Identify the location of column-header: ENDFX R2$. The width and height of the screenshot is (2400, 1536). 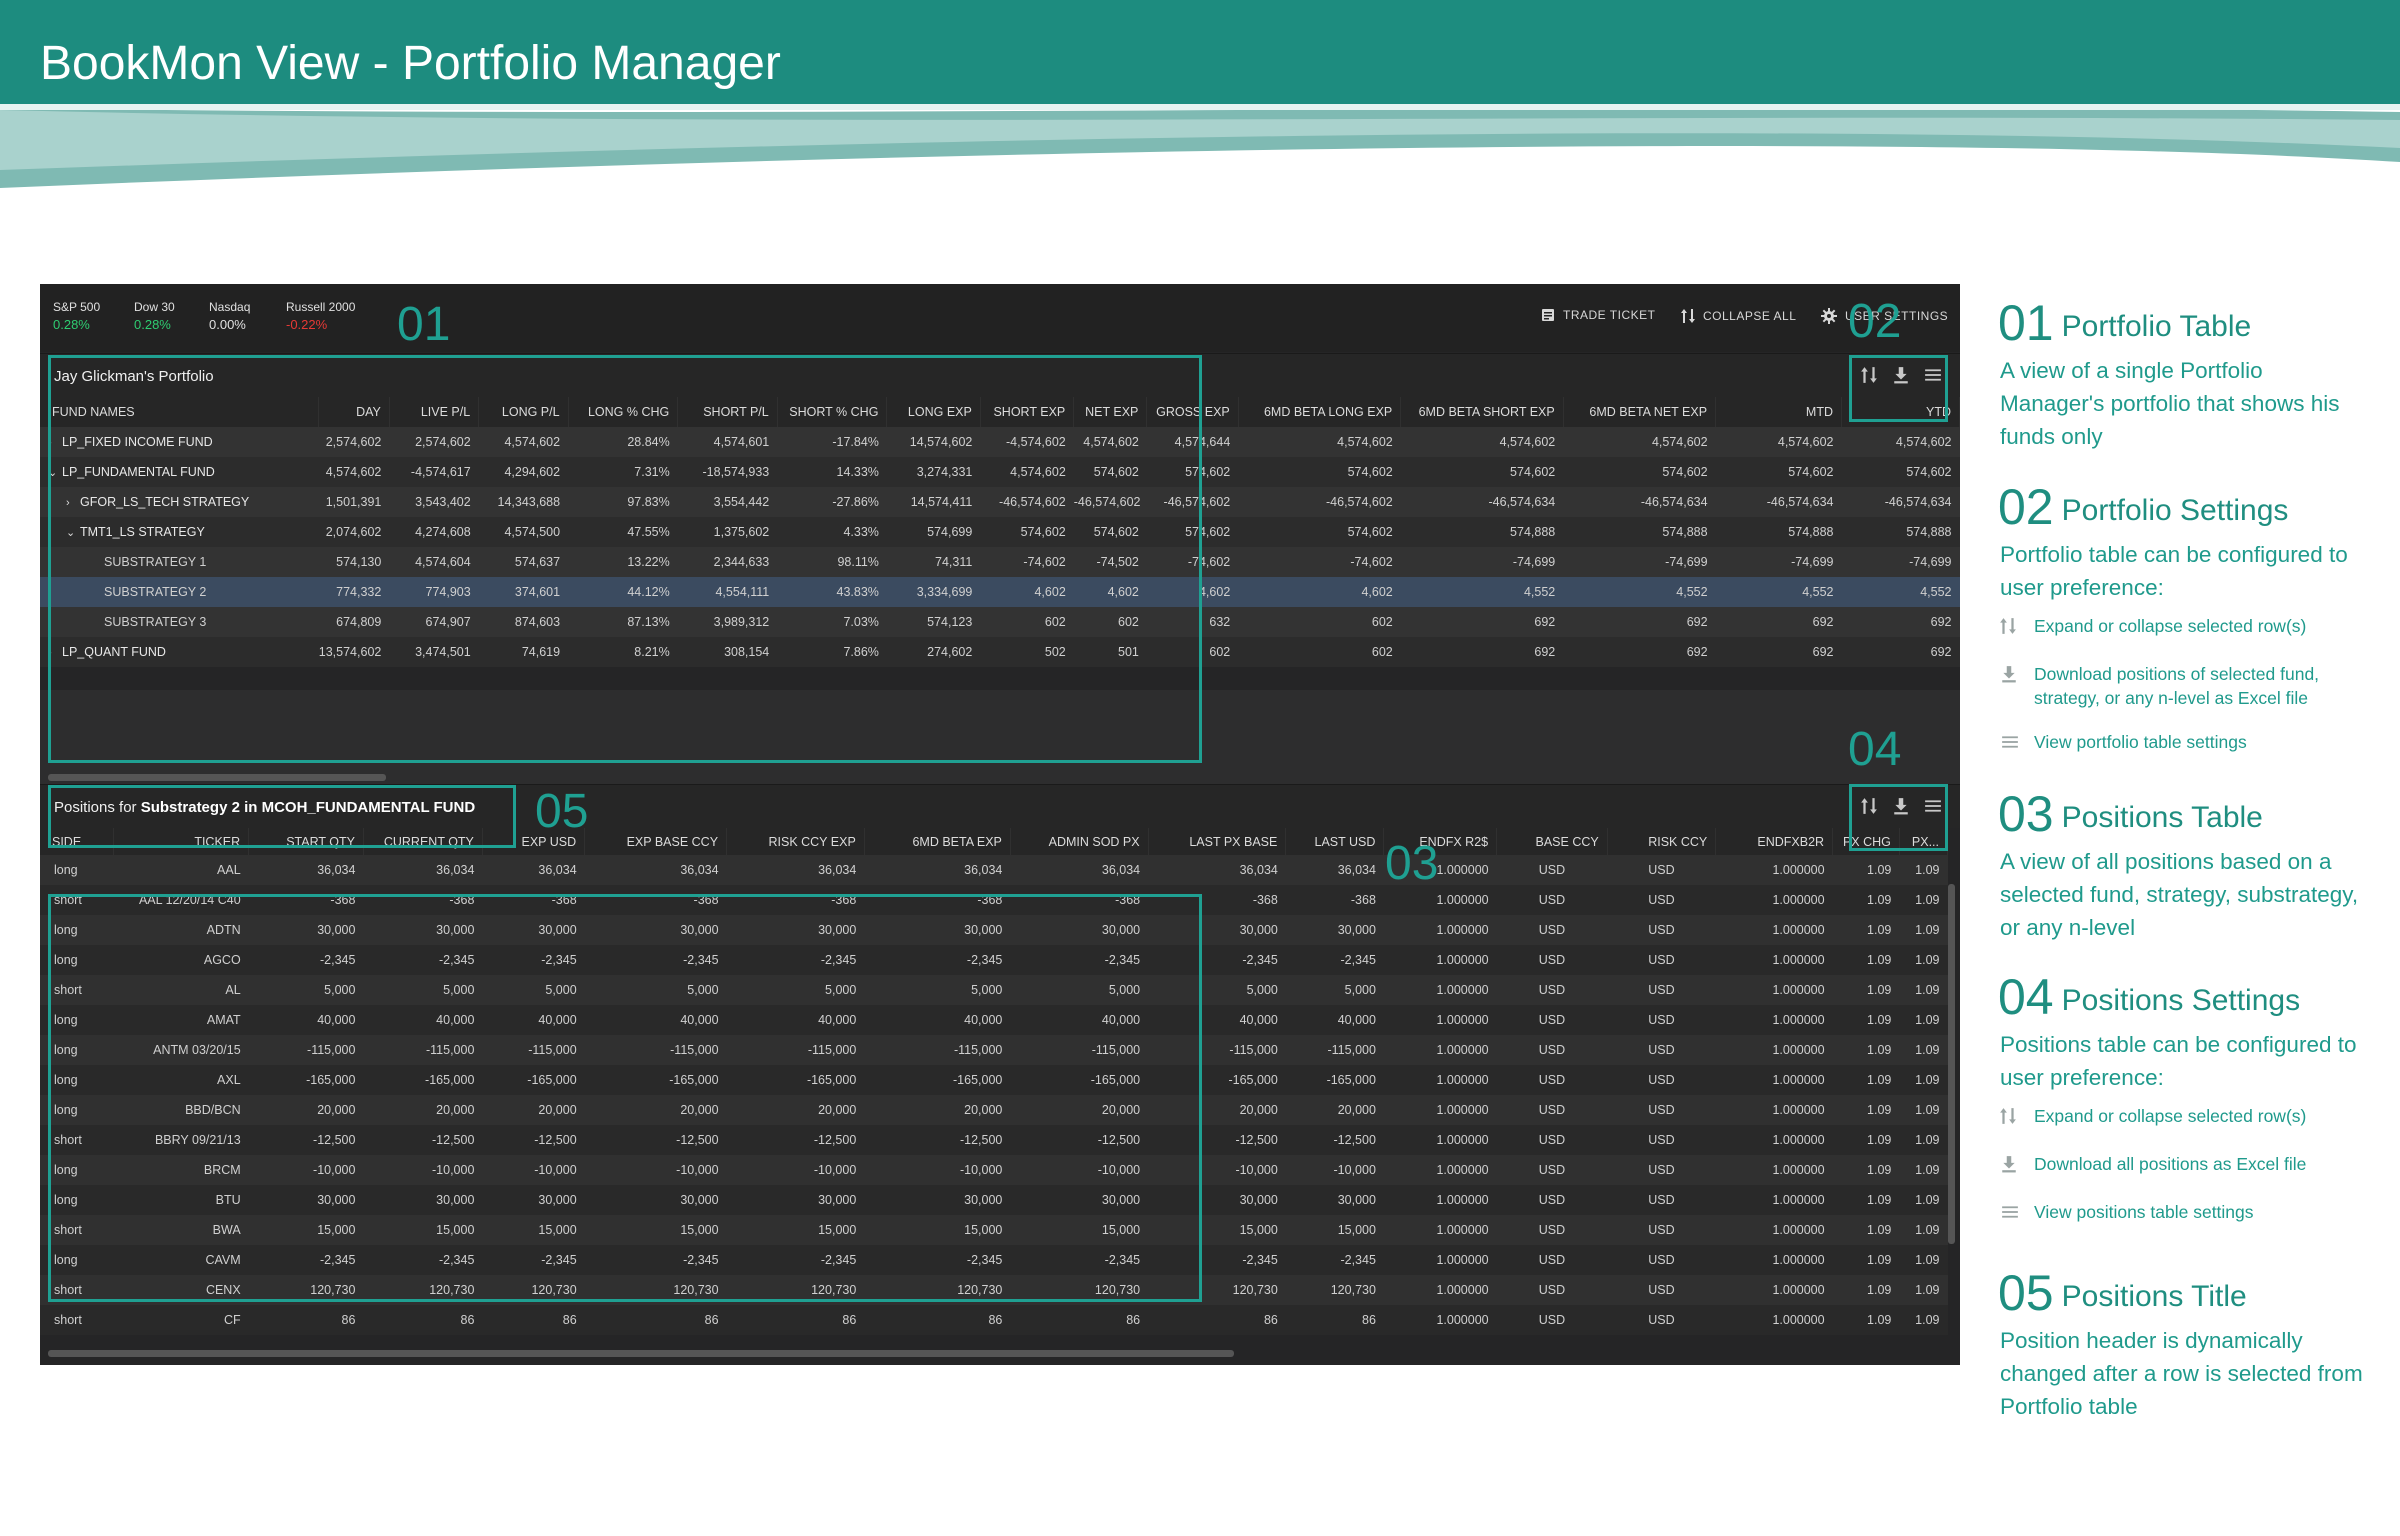
(1440, 841).